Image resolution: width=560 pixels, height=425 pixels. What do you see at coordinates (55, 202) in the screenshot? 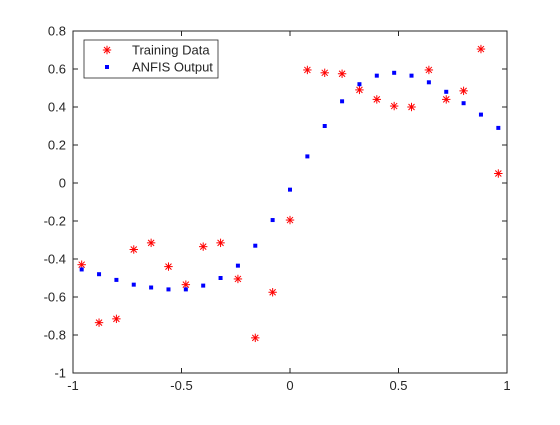
I see `y-tick-labels: -1 -0.8 -0.6 -0.4 -0.2 0 0.2 0.4 0.6 0.8` at bounding box center [55, 202].